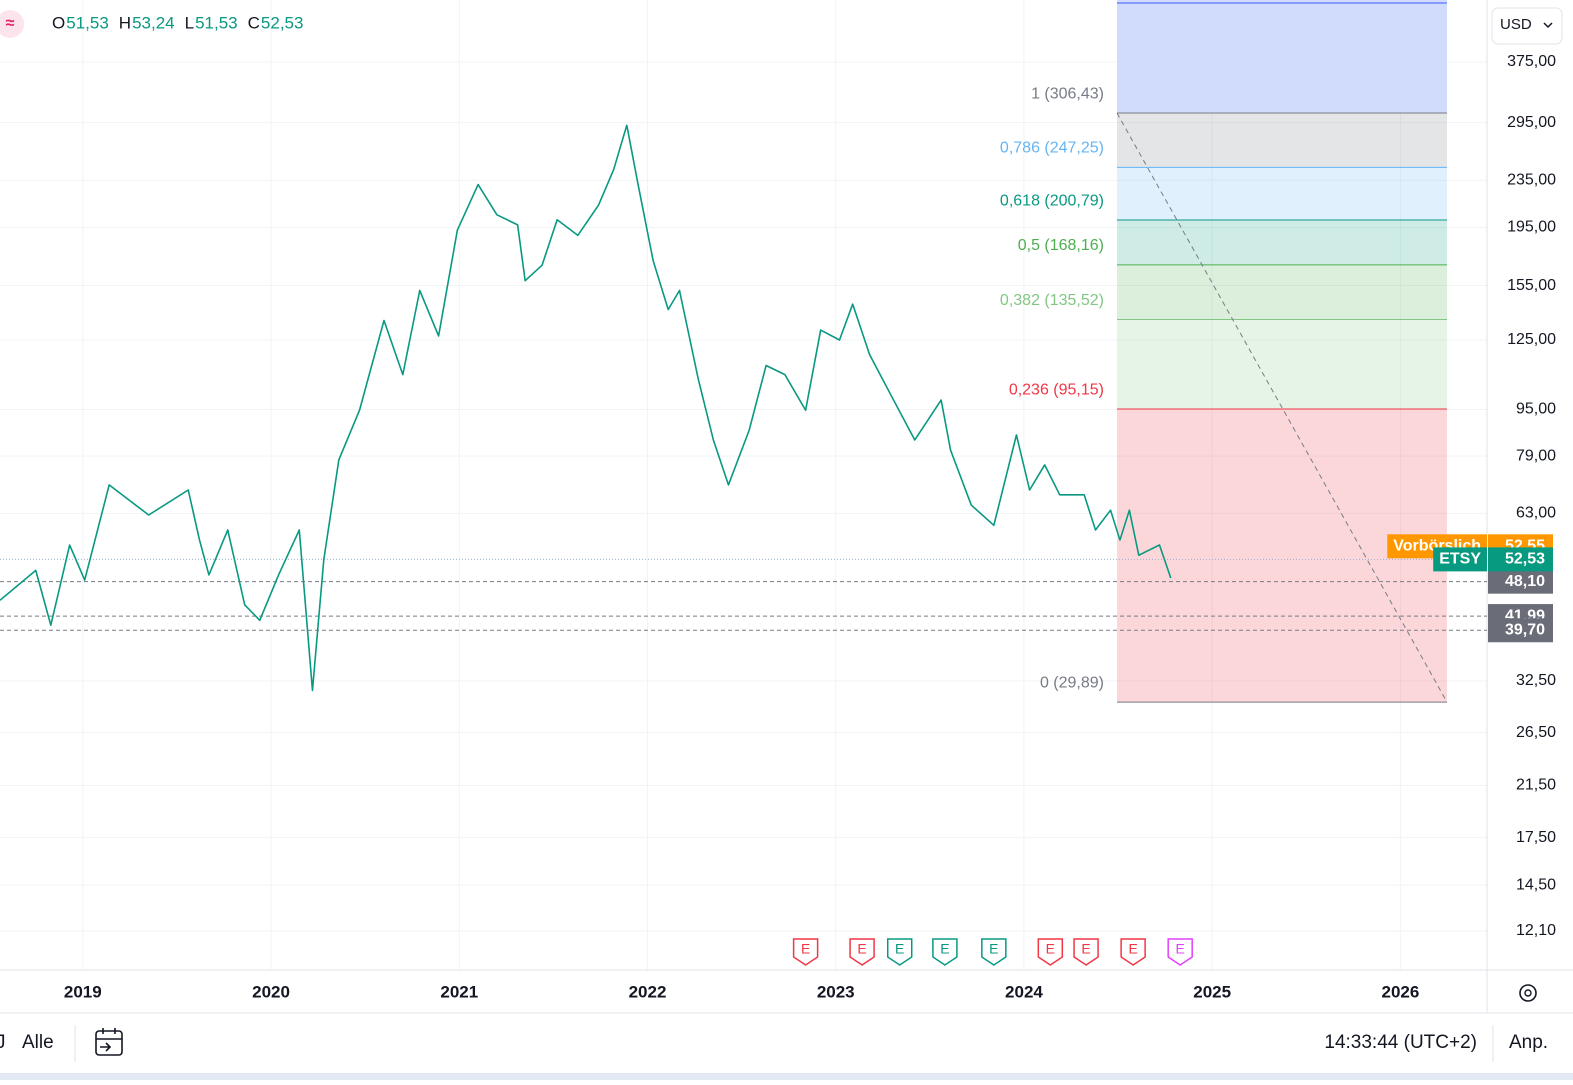 The image size is (1573, 1085). What do you see at coordinates (1531, 285) in the screenshot?
I see `y-tick-label: 155,00` at bounding box center [1531, 285].